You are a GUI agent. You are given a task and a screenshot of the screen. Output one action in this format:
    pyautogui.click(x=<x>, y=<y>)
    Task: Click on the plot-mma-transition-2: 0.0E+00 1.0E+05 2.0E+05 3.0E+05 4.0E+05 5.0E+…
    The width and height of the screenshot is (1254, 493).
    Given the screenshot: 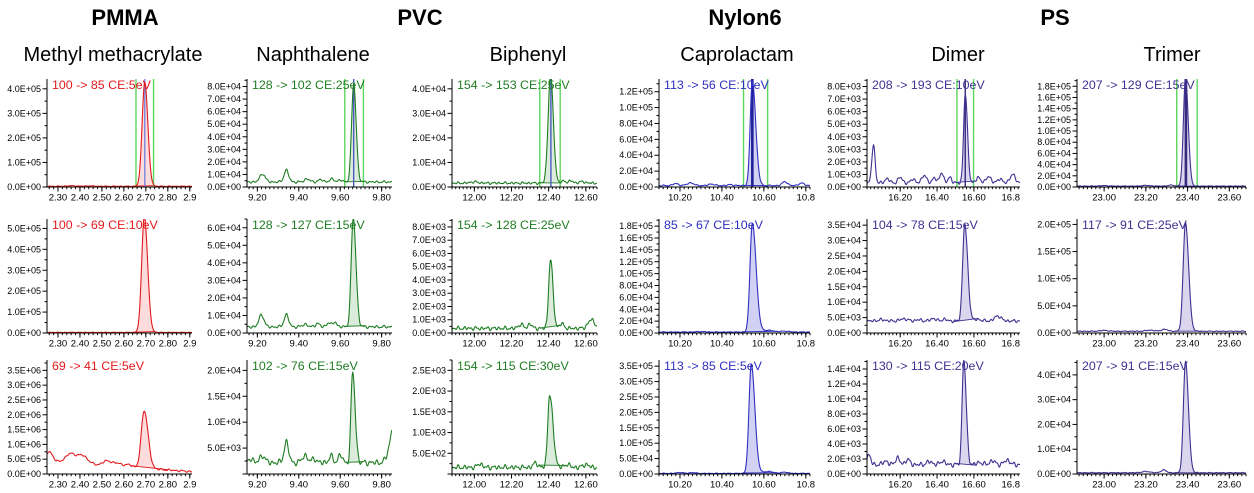 What is the action you would take?
    pyautogui.click(x=100, y=281)
    